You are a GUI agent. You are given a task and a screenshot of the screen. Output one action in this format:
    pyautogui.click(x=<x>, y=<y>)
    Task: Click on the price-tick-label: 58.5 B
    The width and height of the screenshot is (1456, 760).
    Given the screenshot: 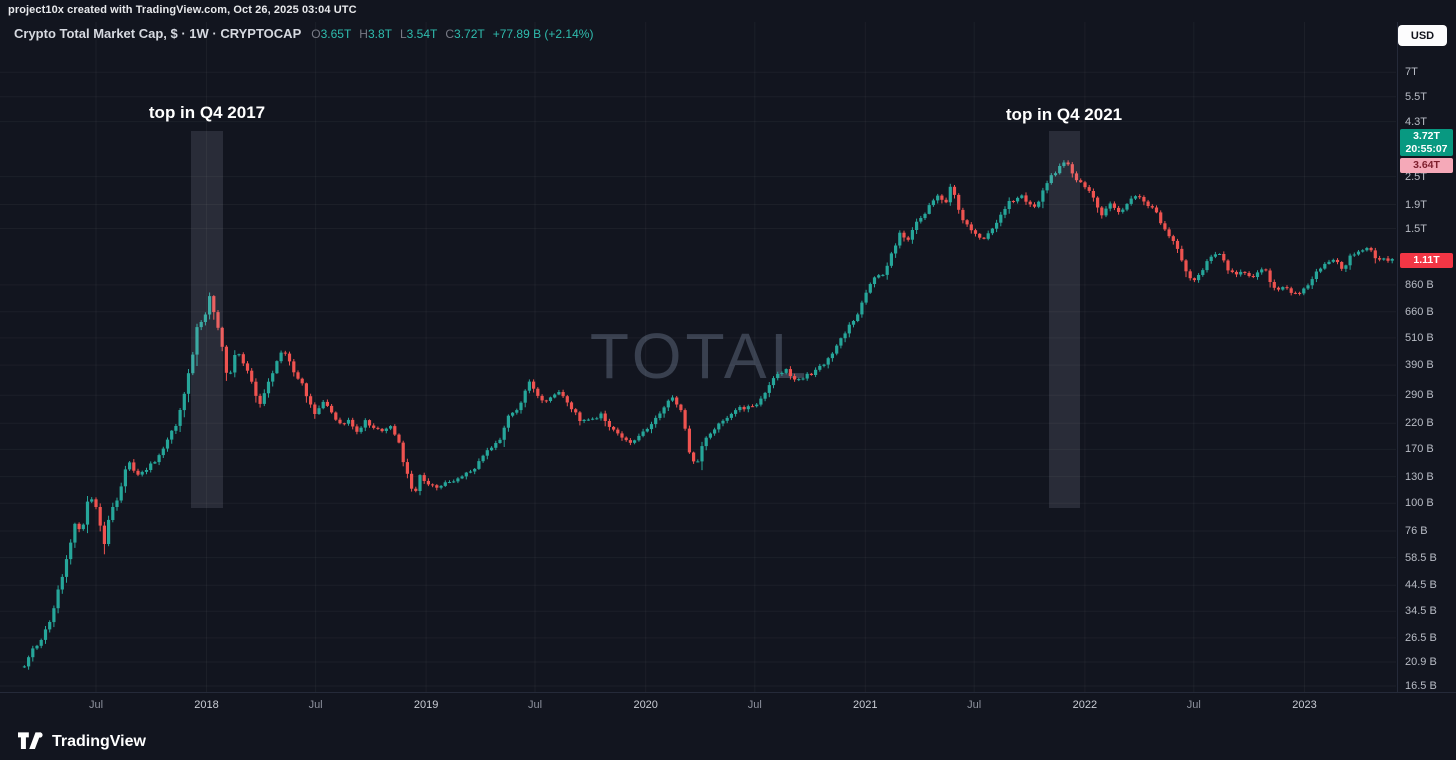 What is the action you would take?
    pyautogui.click(x=1421, y=557)
    